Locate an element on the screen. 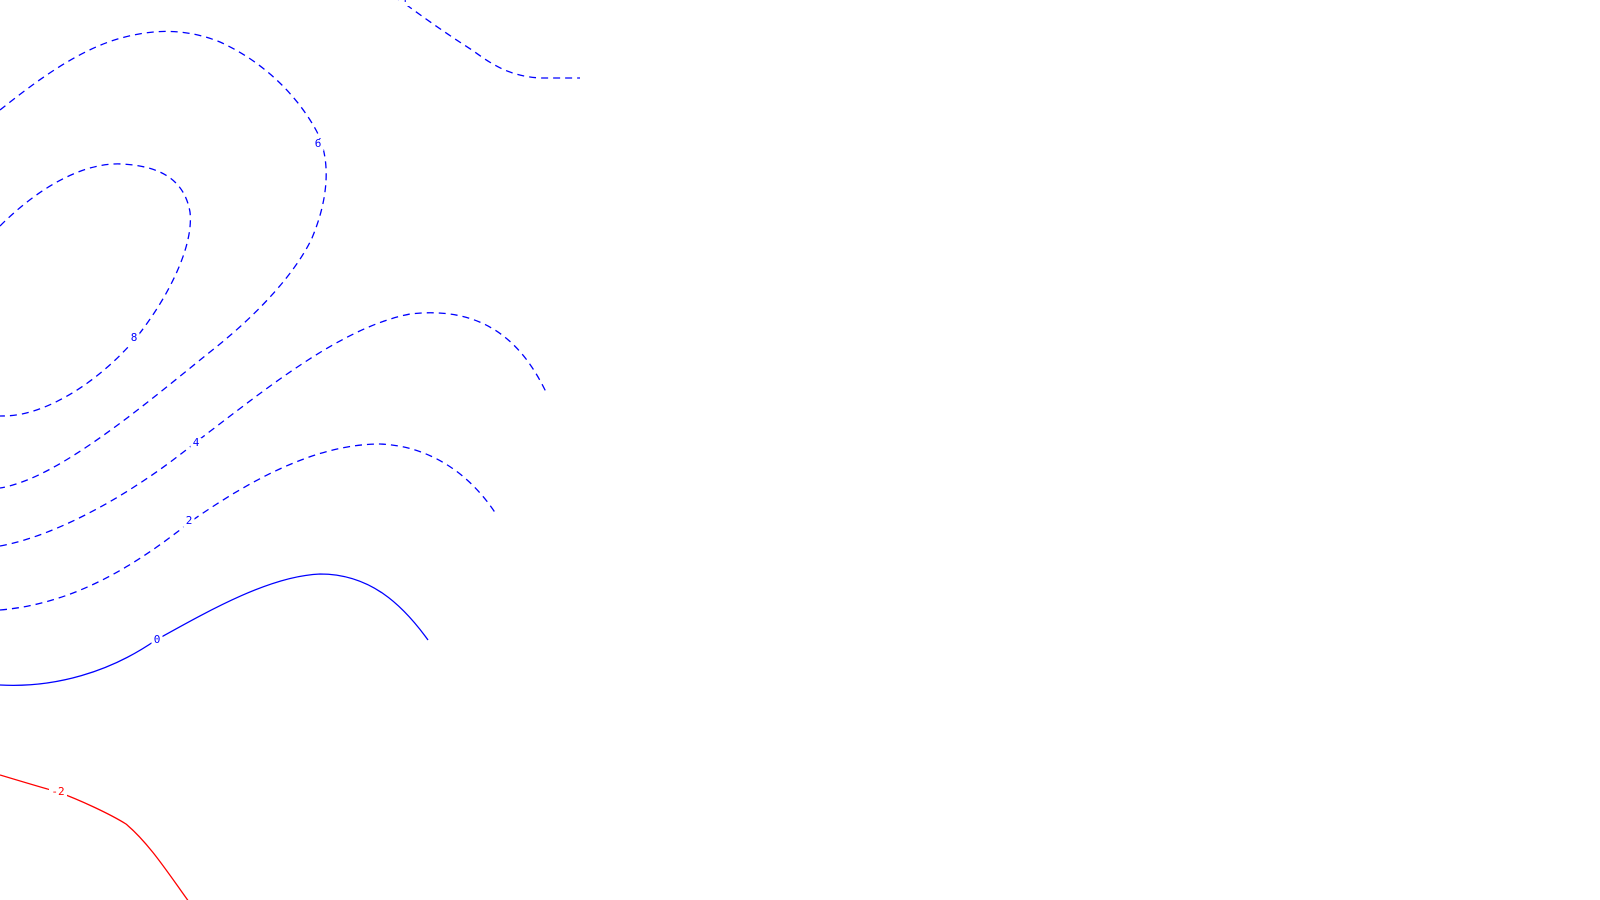 Image resolution: width=1600 pixels, height=900 pixels. contour-label-c-4: 4 is located at coordinates (196, 442).